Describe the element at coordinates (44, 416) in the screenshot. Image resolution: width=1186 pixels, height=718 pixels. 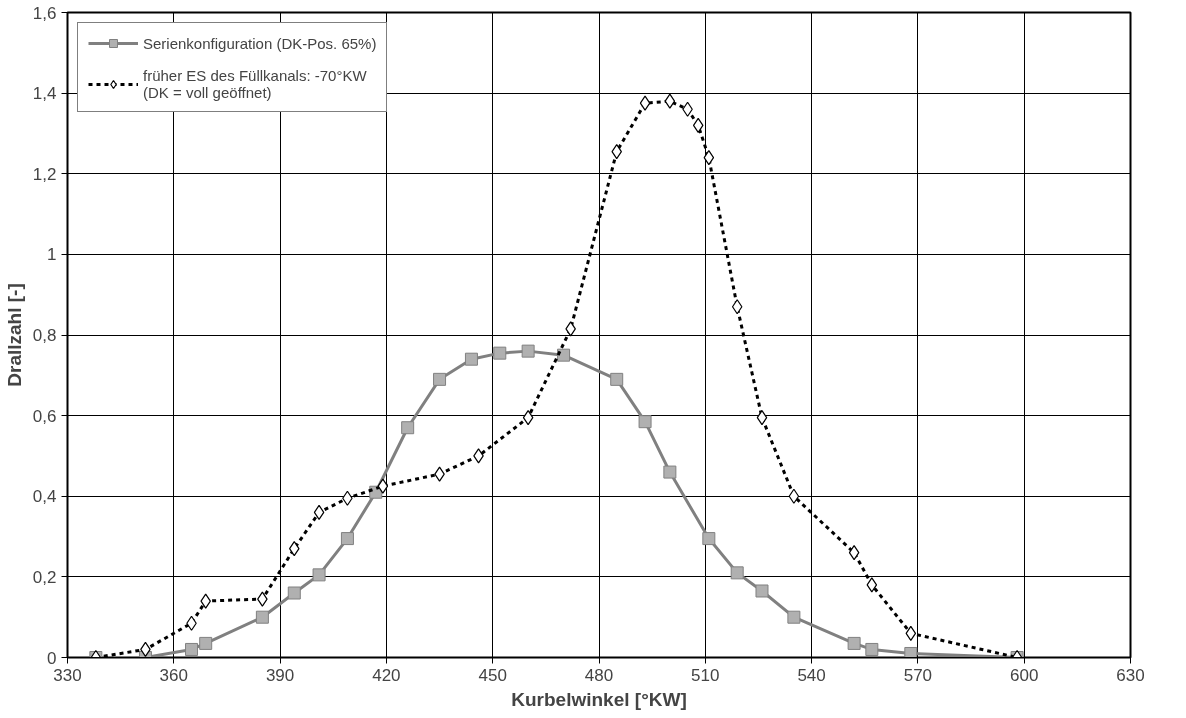
I see `y-tick-label: 0,6` at that location.